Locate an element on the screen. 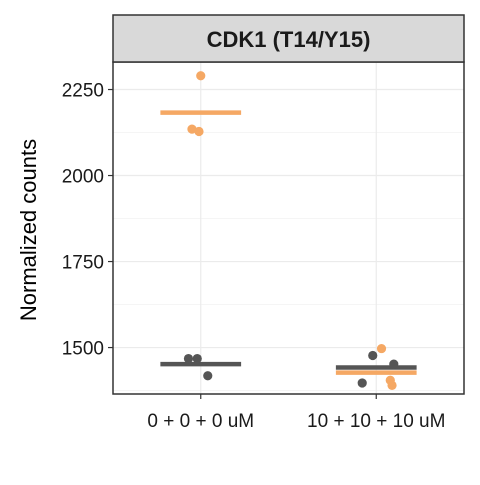  facet-strip is located at coordinates (288, 38).